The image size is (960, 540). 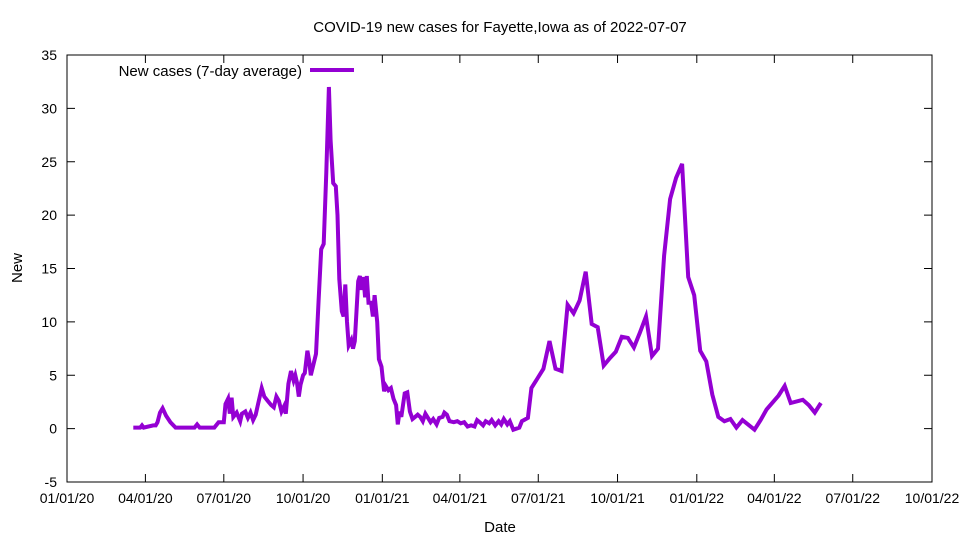 What do you see at coordinates (852, 498) in the screenshot?
I see `x-tick-label: 07/01/22` at bounding box center [852, 498].